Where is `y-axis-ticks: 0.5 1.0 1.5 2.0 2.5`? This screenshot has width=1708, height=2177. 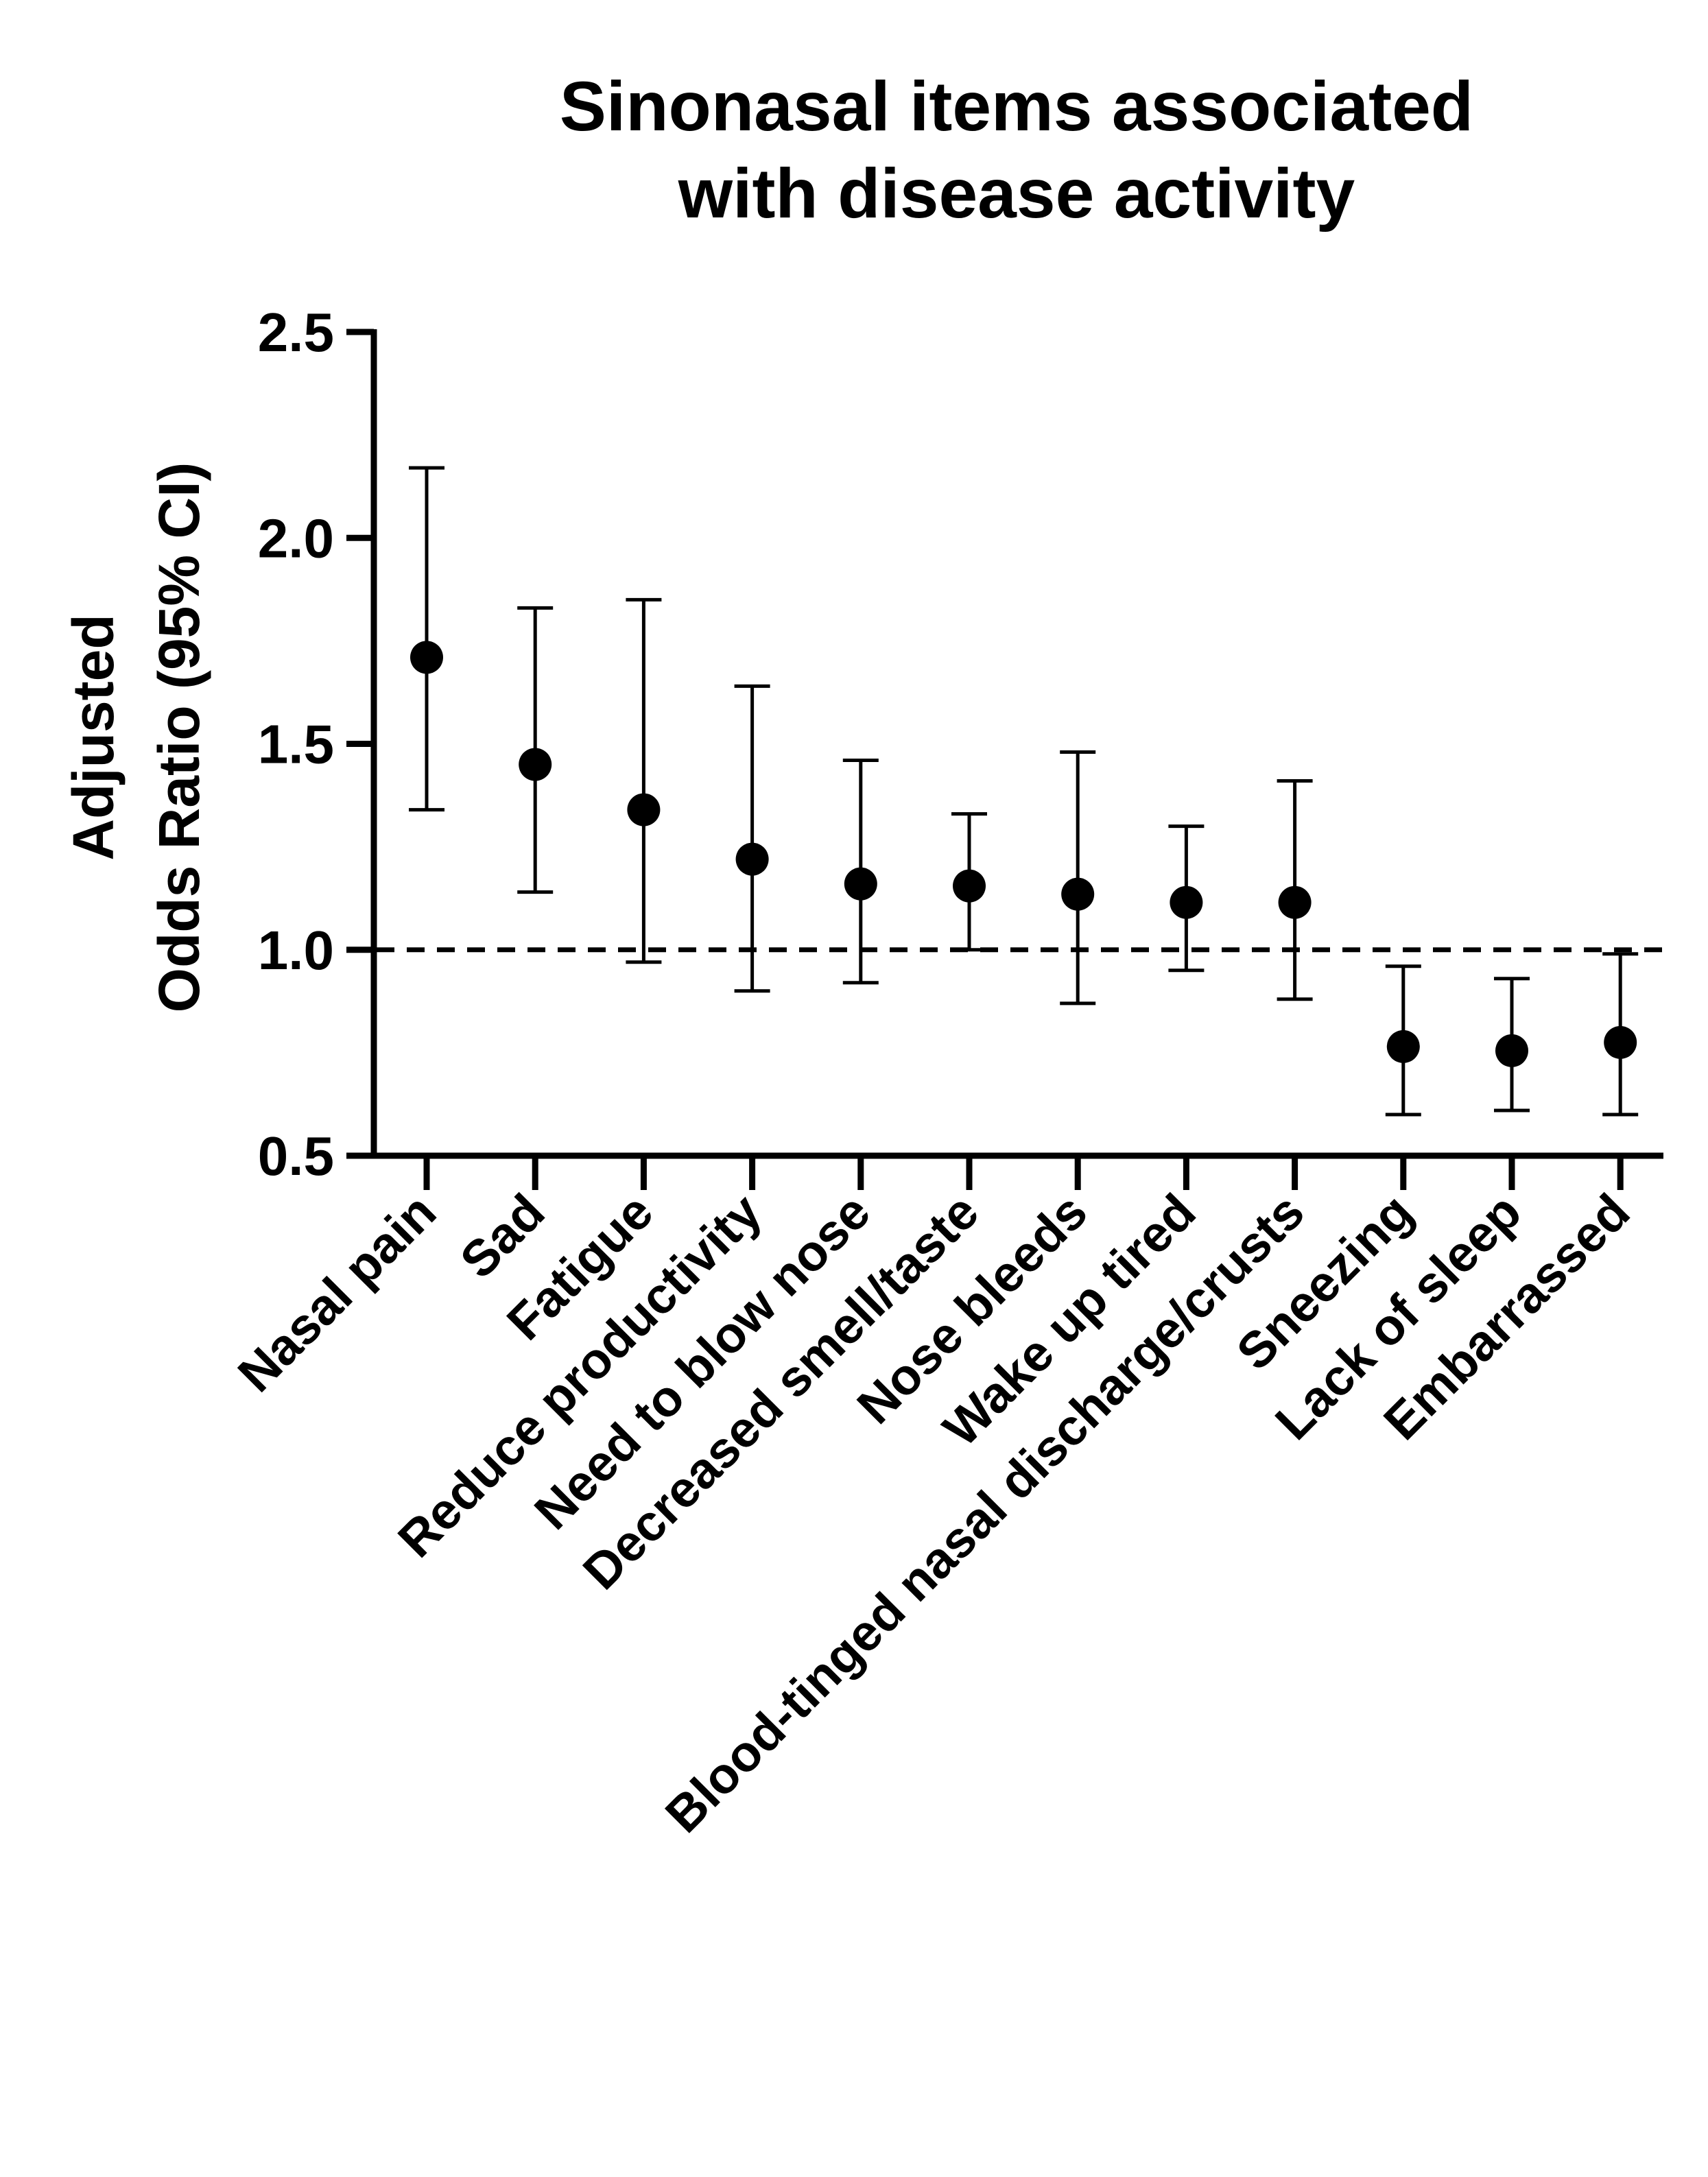 y-axis-ticks: 0.5 1.0 1.5 2.0 2.5 is located at coordinates (316, 744).